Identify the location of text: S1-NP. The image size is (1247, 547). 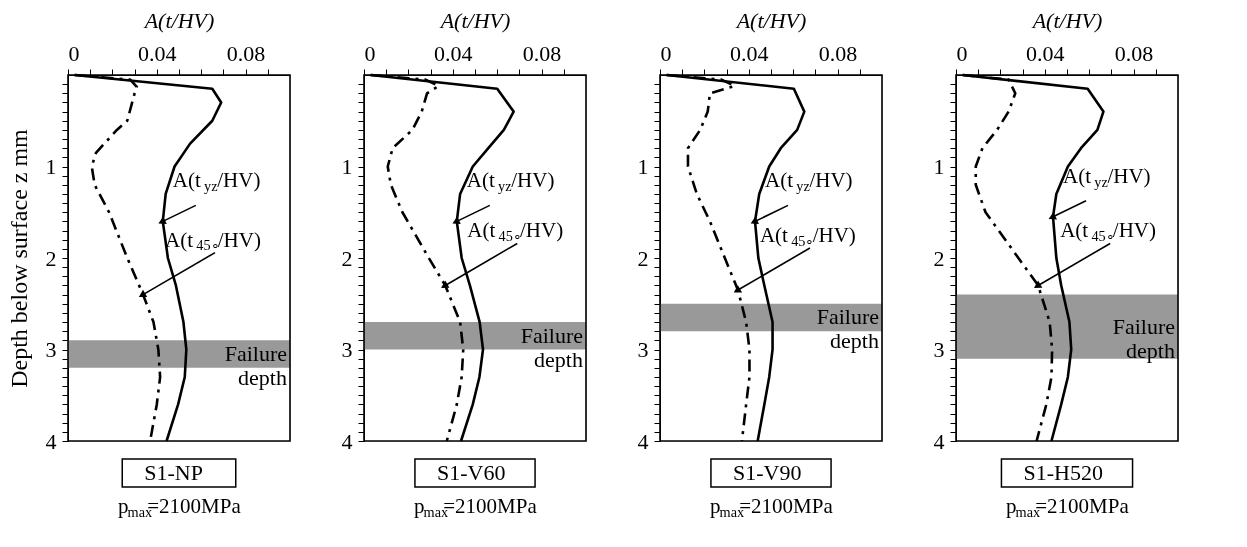
(173, 472).